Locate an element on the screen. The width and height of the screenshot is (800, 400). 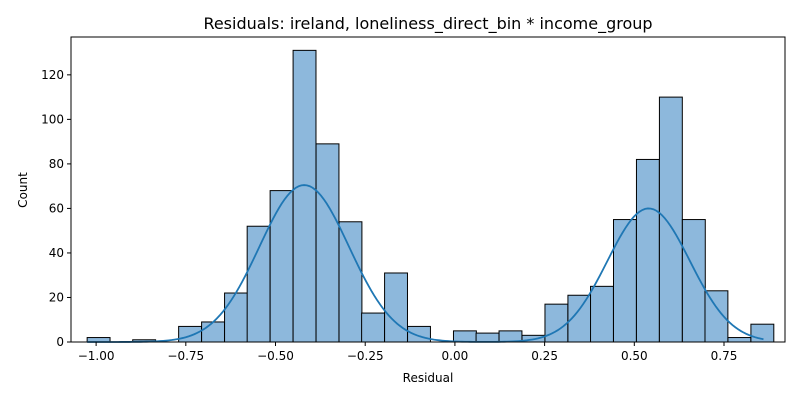
y-tick-label: 0 is located at coordinates (60, 342).